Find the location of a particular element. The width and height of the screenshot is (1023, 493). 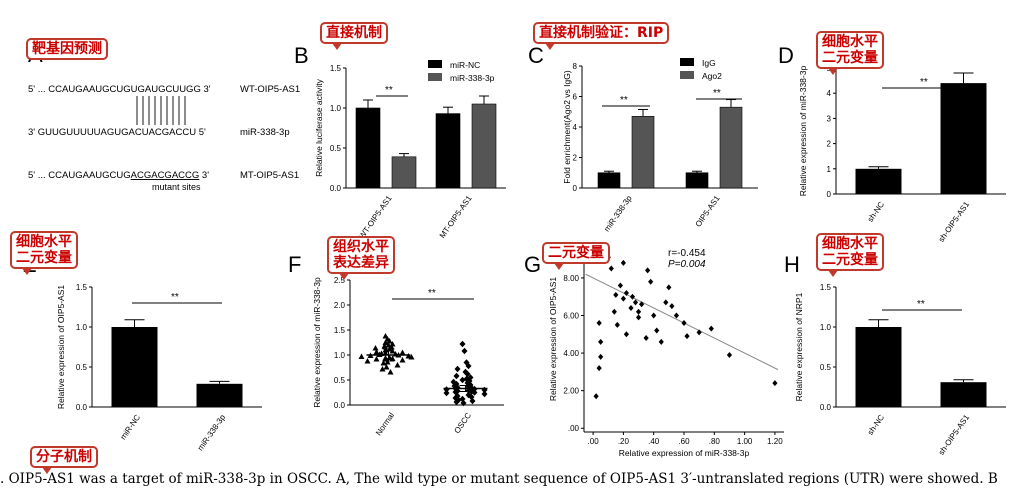

chart-e-x-tick-label: miR-NC is located at coordinates (130, 427).